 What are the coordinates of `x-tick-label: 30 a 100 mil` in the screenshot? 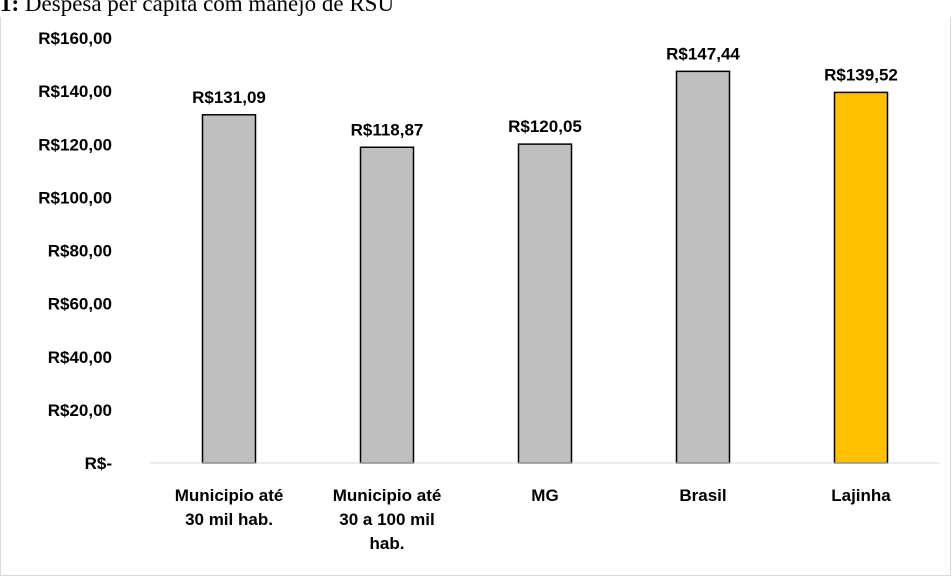 It's located at (386, 519).